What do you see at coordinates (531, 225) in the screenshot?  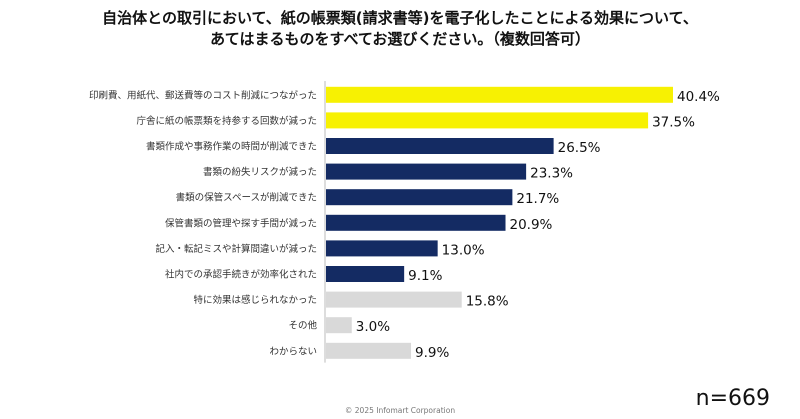 I see `value-label: 20.9%` at bounding box center [531, 225].